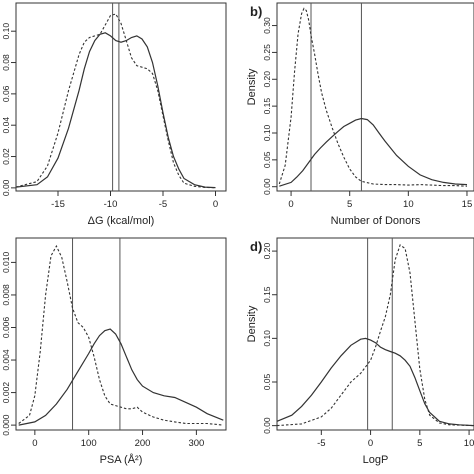  I want to click on chart-2-y-tick-label: 0.20, so click(267, 79).